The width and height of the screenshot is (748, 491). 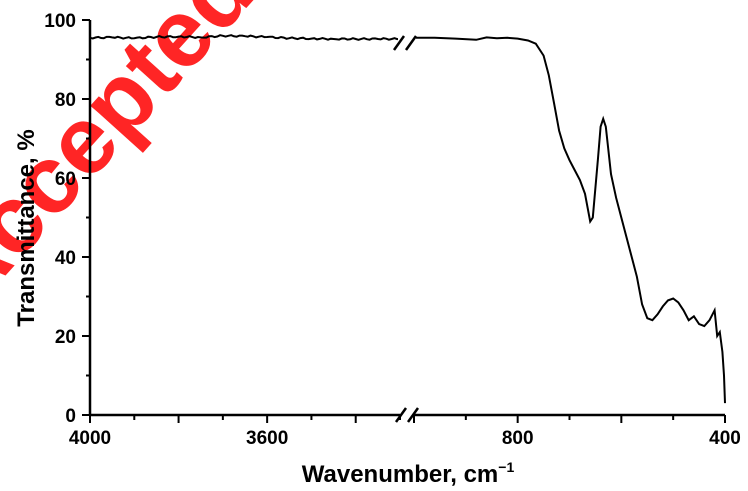 What do you see at coordinates (90, 438) in the screenshot?
I see `x-tick-label: 4000` at bounding box center [90, 438].